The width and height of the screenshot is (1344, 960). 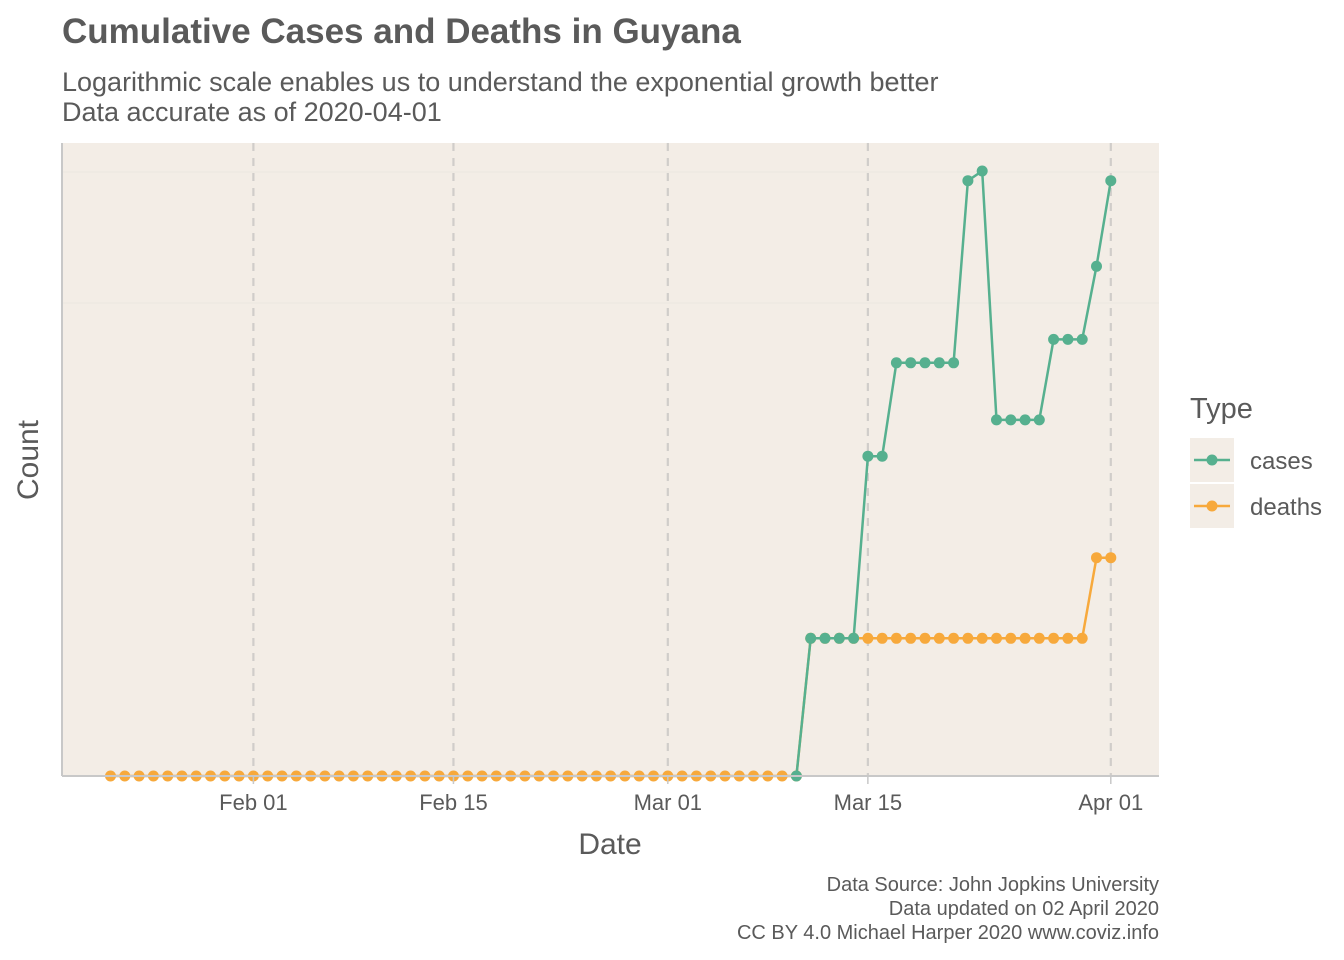 I want to click on y-axis-title: Count, so click(x=28, y=459).